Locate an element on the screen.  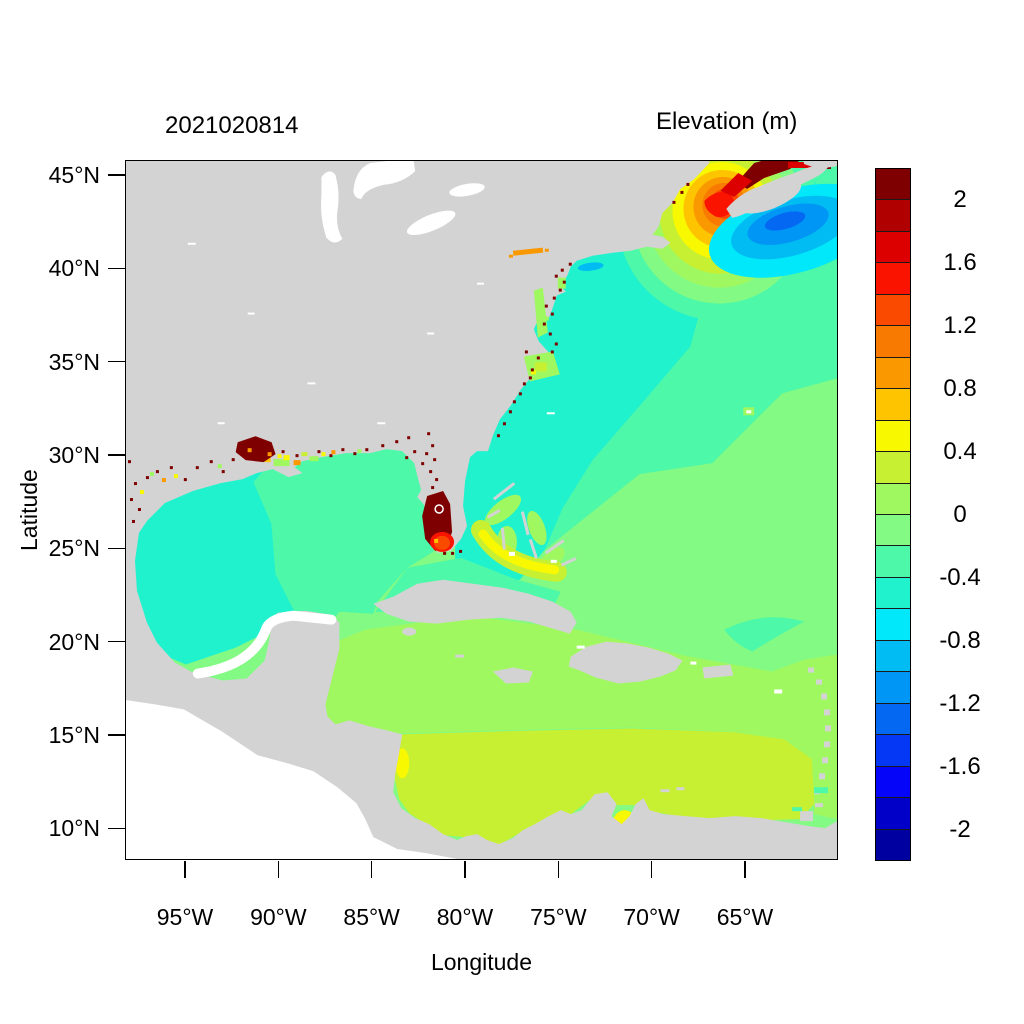
colorbar-title: Elevation (m) is located at coordinates (727, 121).